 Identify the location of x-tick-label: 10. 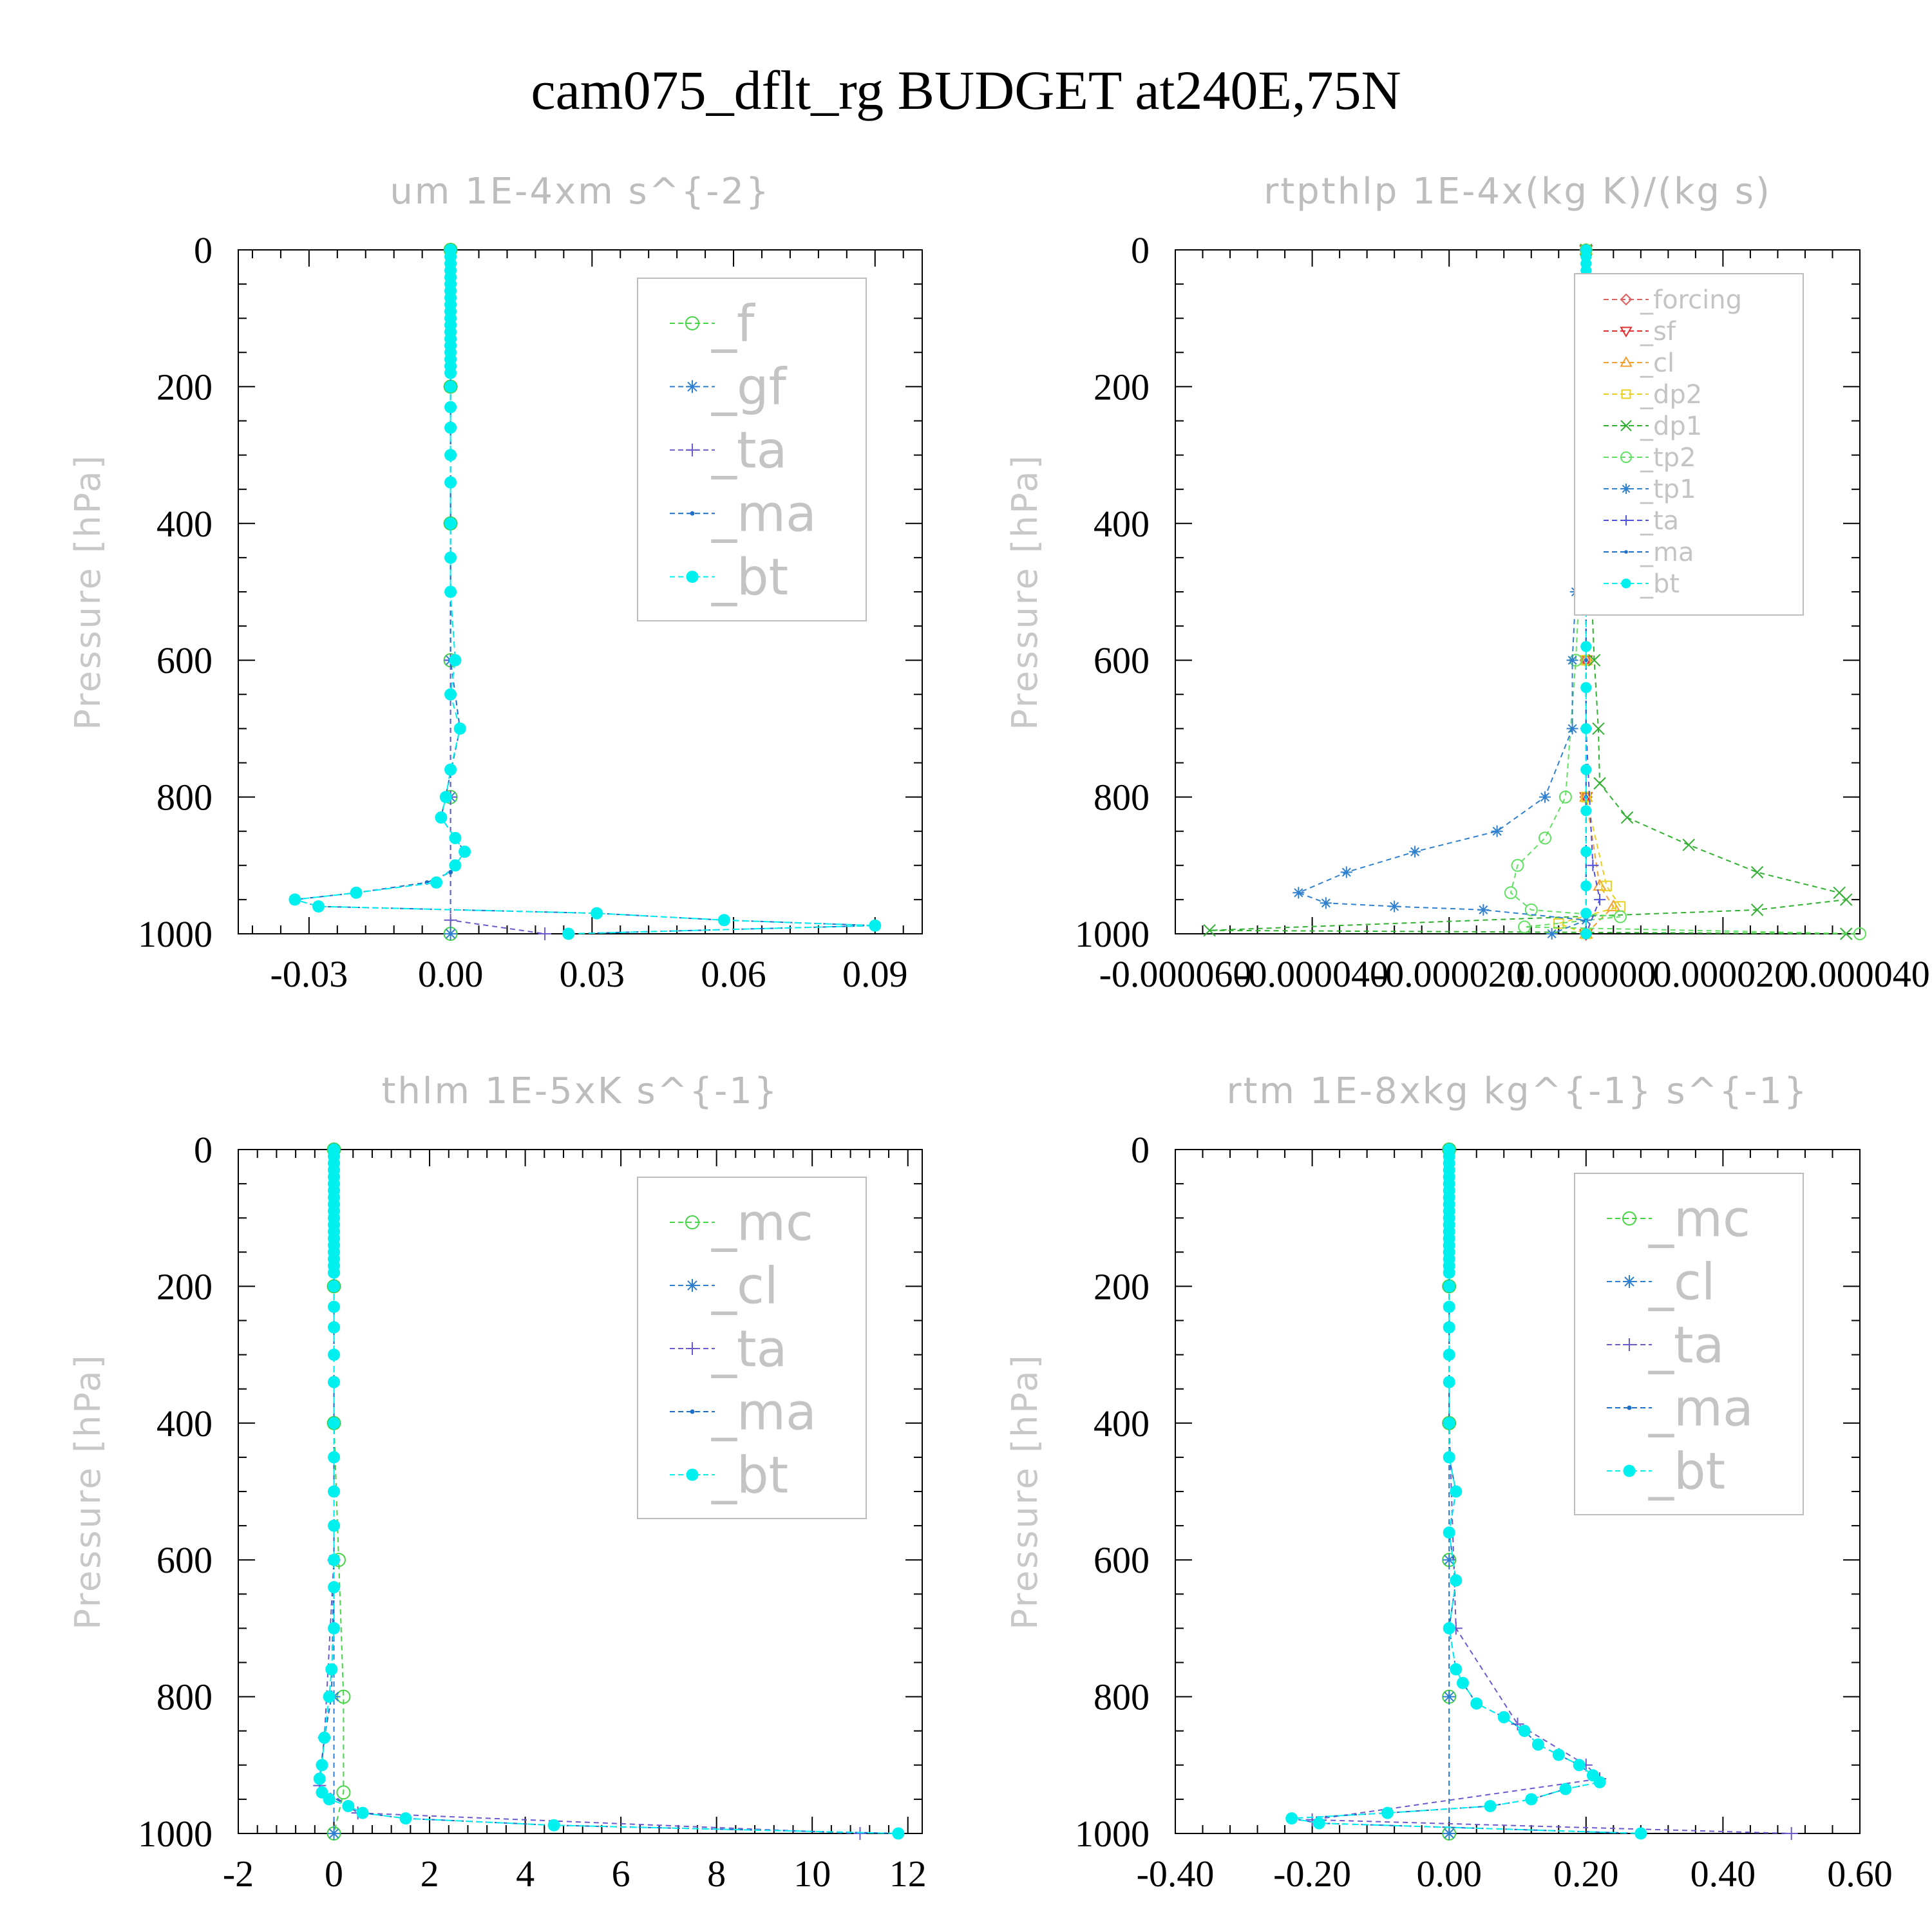
(812, 1874).